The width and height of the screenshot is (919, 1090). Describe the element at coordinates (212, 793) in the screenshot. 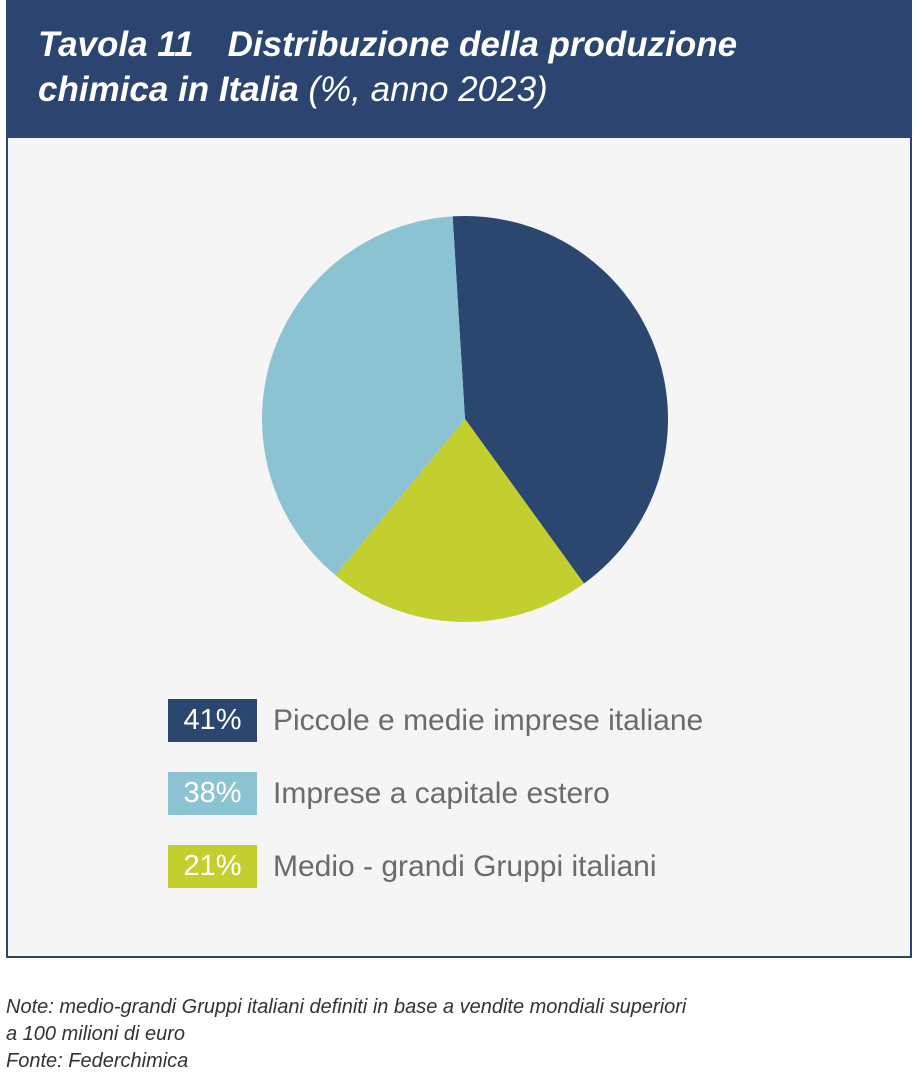

I see `legend-value-badge: 38%` at that location.